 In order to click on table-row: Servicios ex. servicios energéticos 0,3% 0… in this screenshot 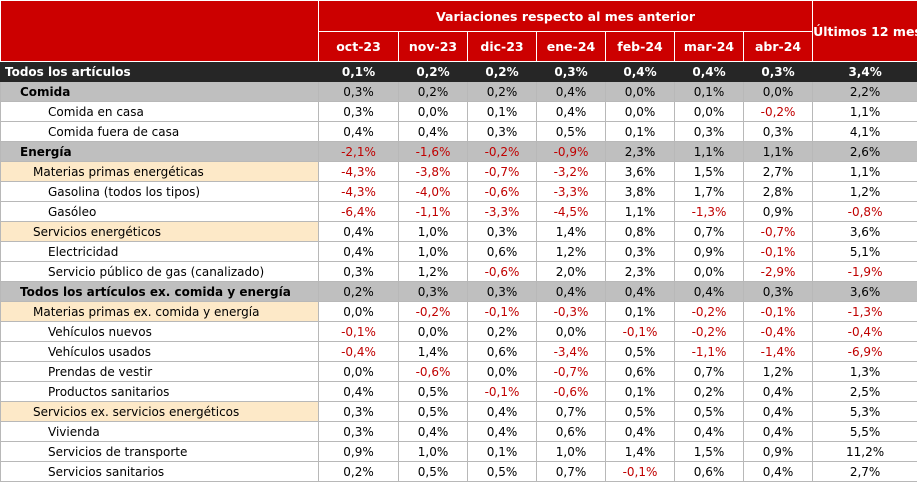, I will do `click(458, 411)`.